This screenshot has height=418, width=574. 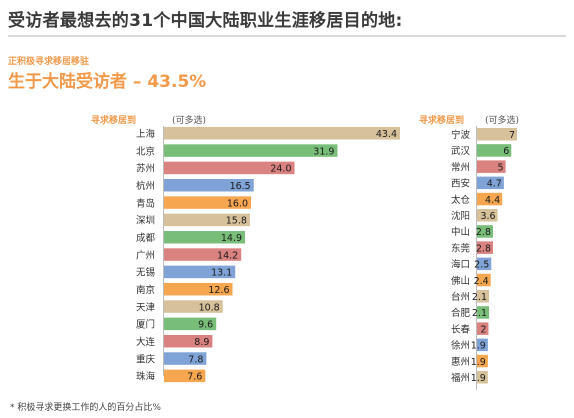 I want to click on left-value-label: 12.6, so click(x=218, y=290).